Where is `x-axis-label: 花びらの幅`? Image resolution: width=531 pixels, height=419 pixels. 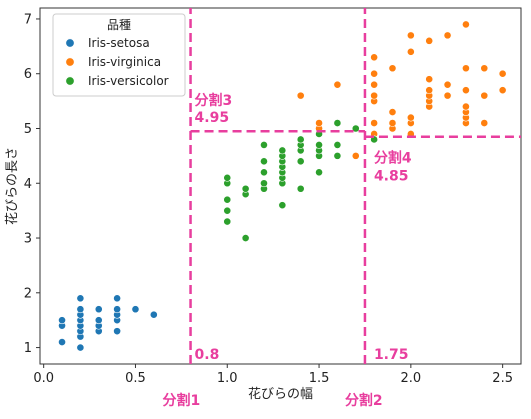
x-axis-label: 花びらの幅 is located at coordinates (280, 394).